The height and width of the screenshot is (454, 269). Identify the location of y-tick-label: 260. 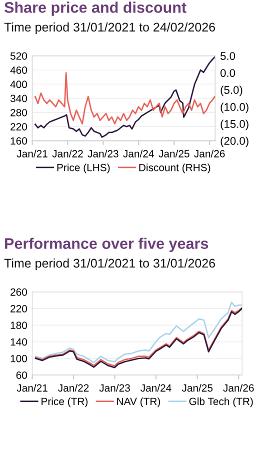
(19, 292).